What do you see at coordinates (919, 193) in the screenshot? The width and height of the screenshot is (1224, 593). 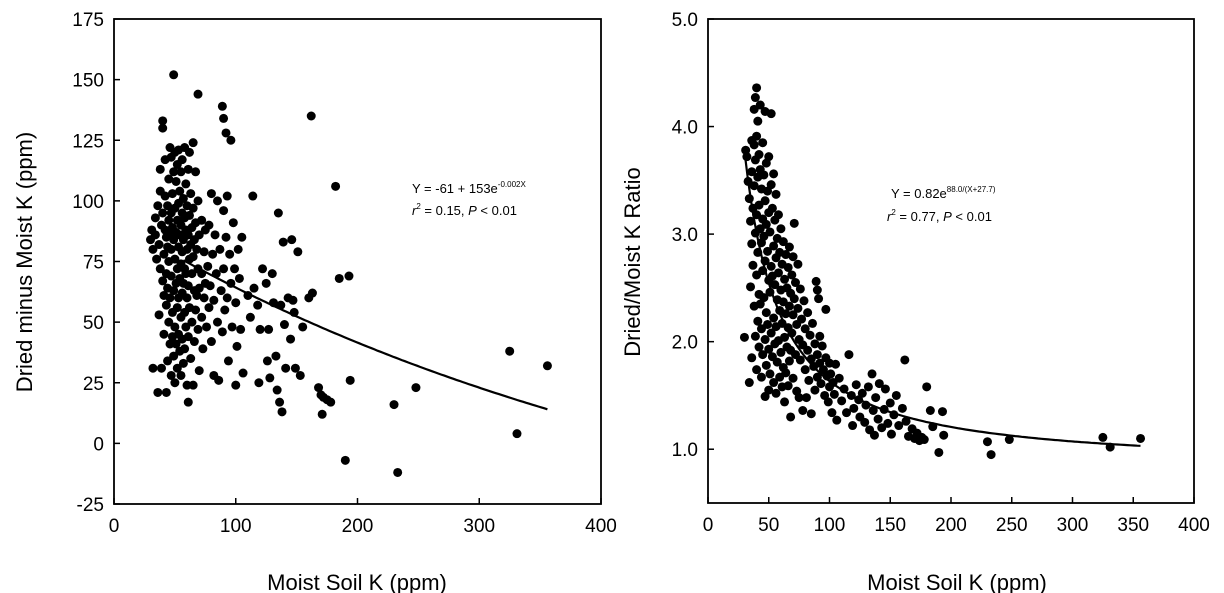 I see `equation-lead: Y = 0.82e` at bounding box center [919, 193].